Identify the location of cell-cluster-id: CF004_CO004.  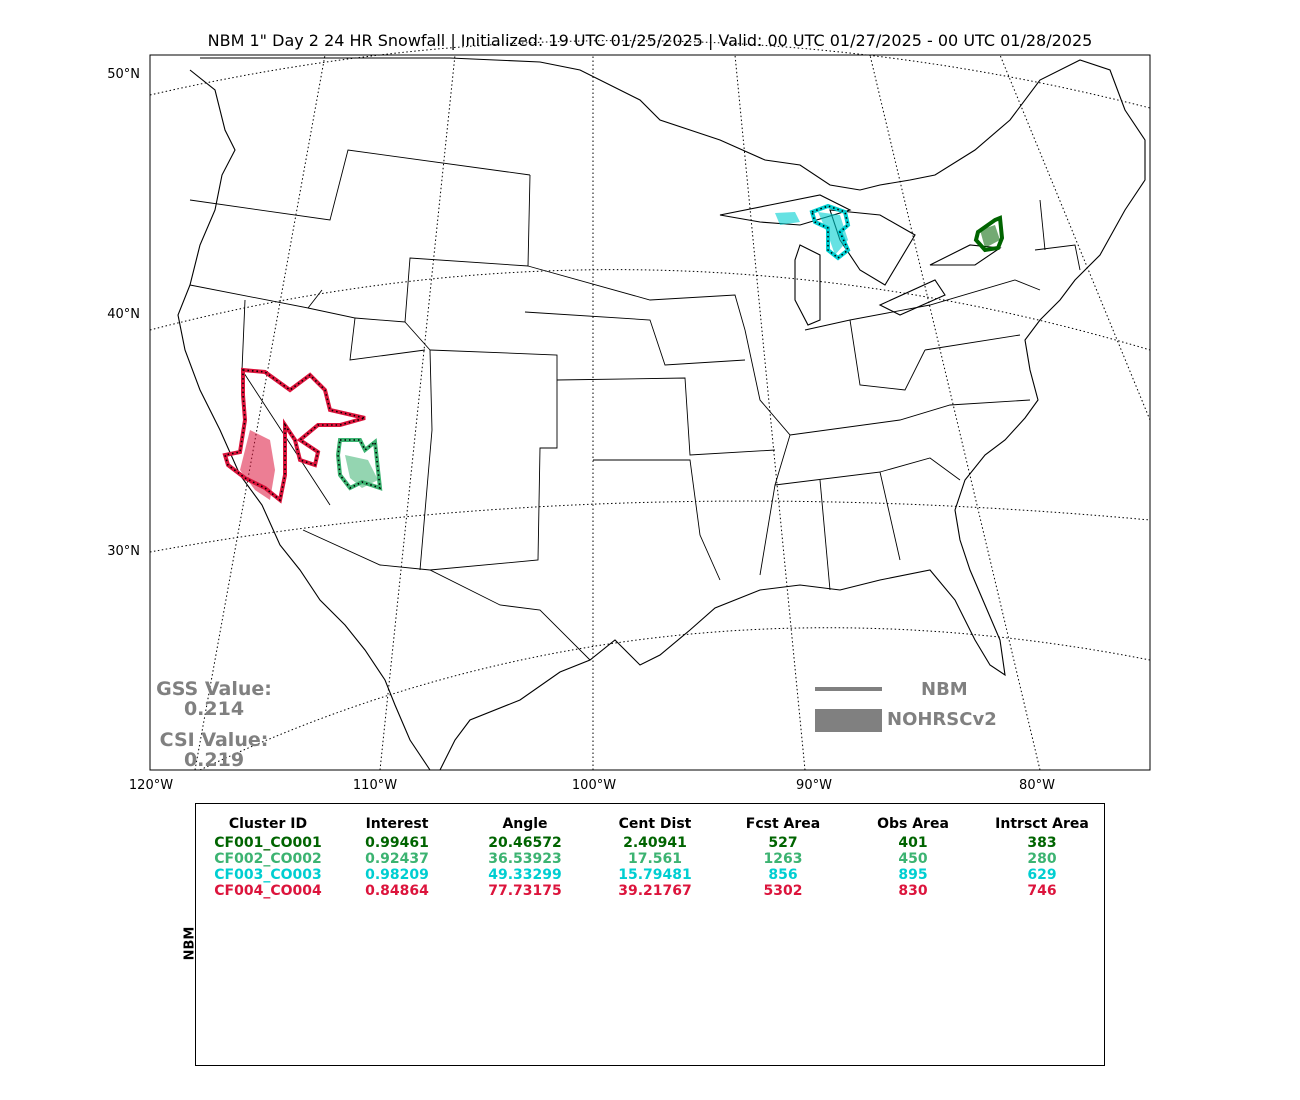
(268, 891).